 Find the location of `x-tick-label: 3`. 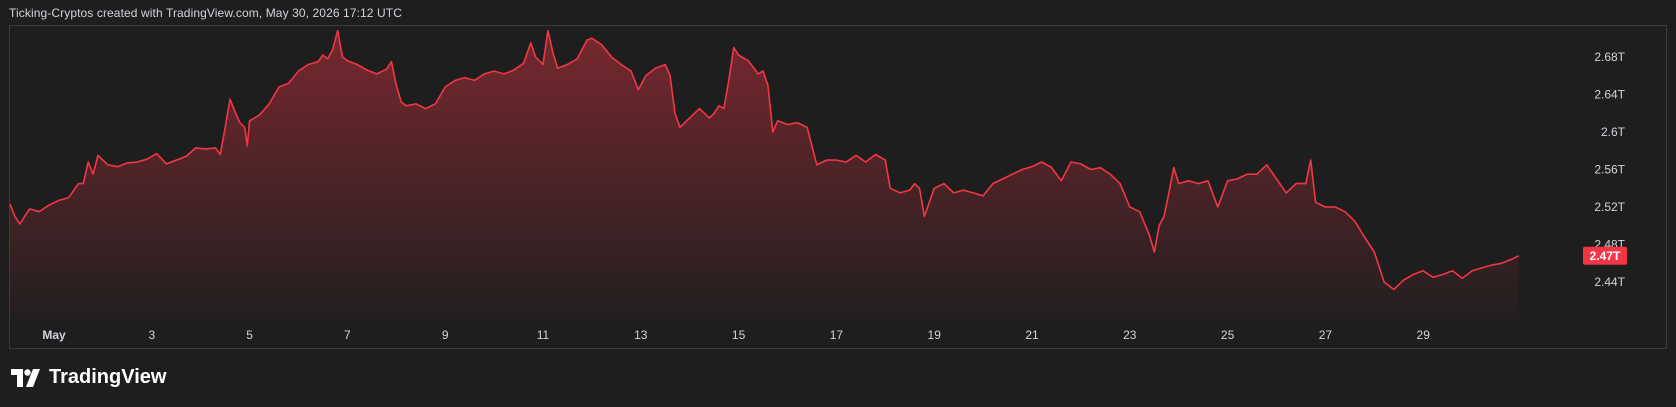

x-tick-label: 3 is located at coordinates (151, 335).